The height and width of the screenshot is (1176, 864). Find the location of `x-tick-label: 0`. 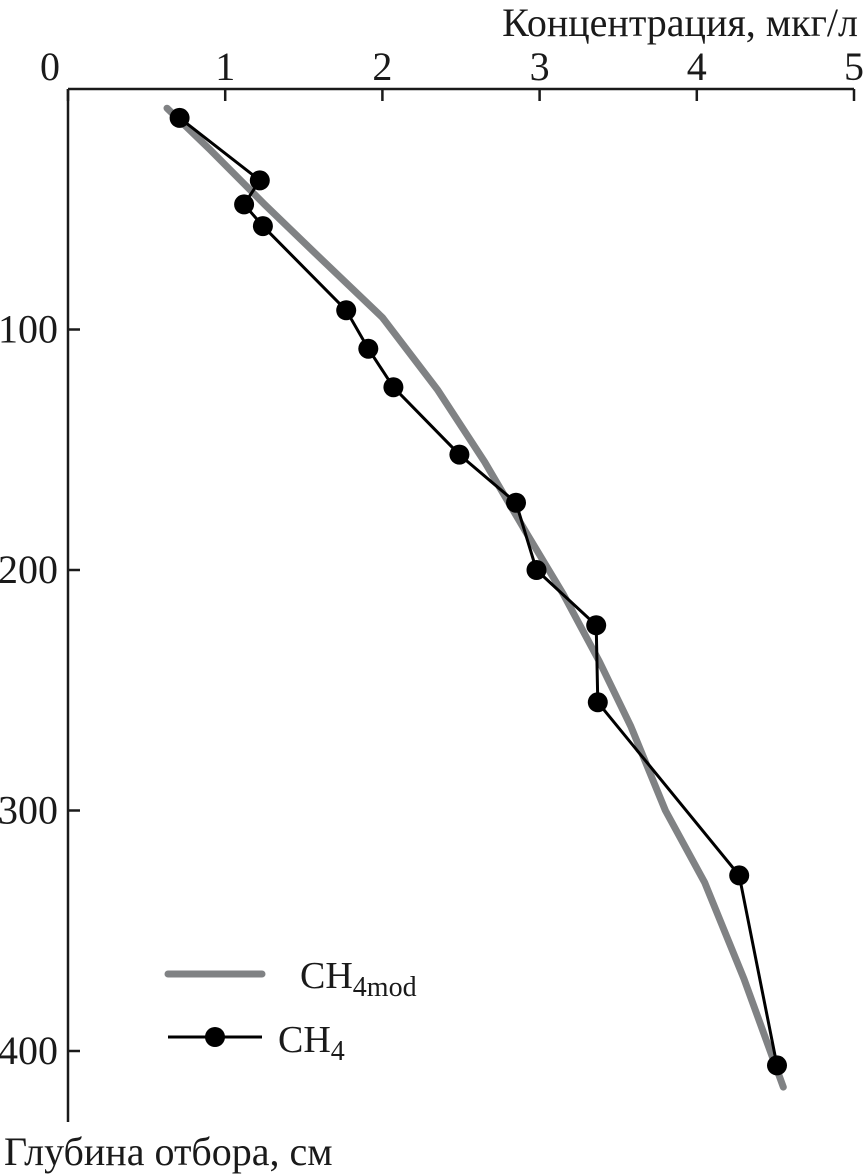

x-tick-label: 0 is located at coordinates (50, 66).